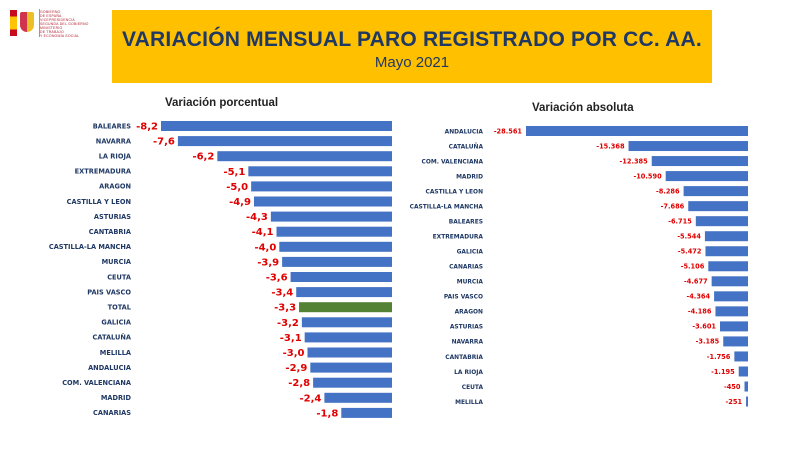 This screenshot has width=800, height=450. What do you see at coordinates (263, 232) in the screenshot?
I see `value-label: -4,1` at bounding box center [263, 232].